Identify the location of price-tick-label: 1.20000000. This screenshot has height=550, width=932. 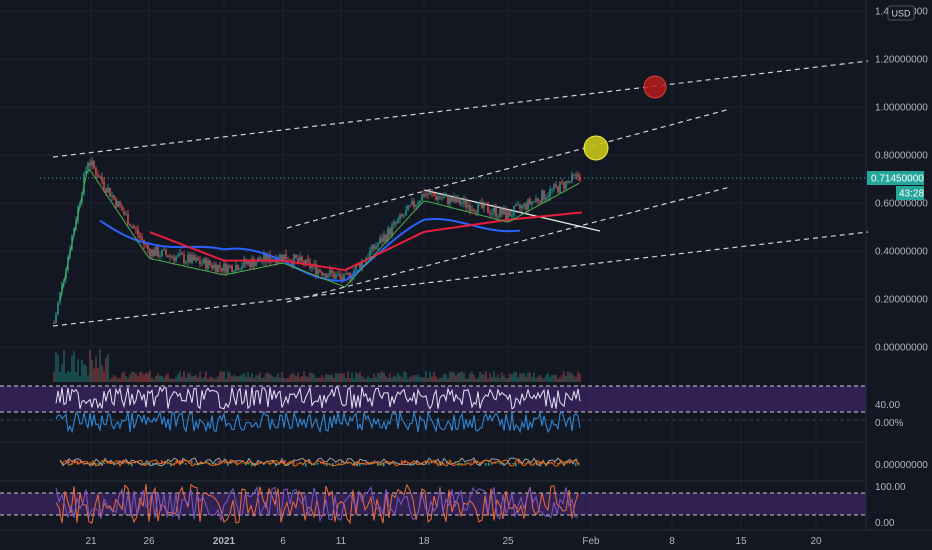
(901, 60).